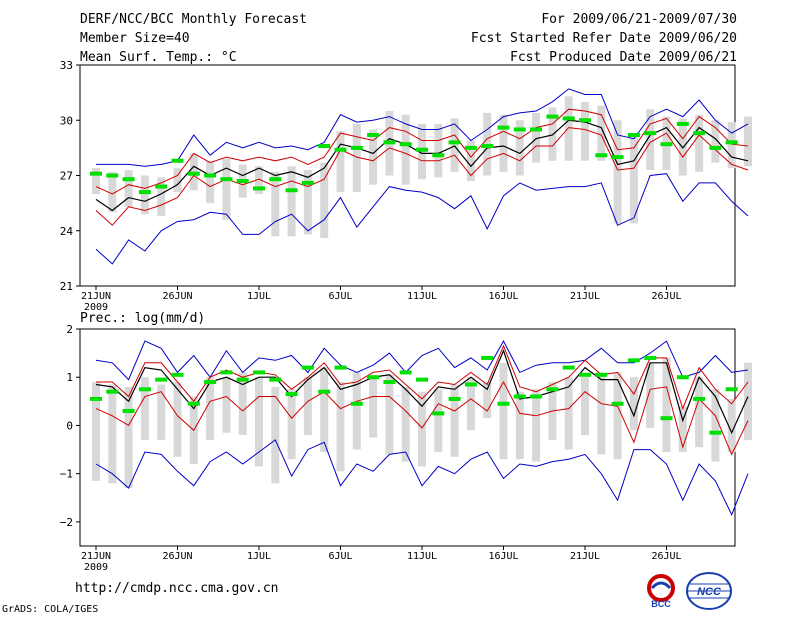 This screenshot has height=618, width=800. Describe the element at coordinates (422, 127) in the screenshot. I see `temp-max-line` at that location.